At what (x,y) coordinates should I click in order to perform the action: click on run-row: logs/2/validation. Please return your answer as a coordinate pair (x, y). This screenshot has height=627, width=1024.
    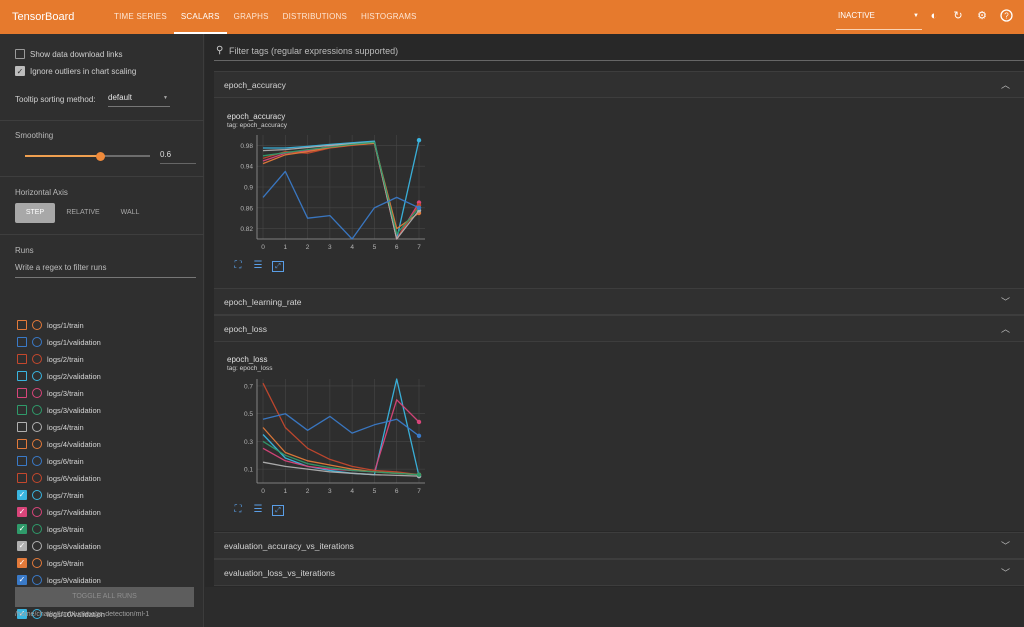
    Looking at the image, I should click on (59, 376).